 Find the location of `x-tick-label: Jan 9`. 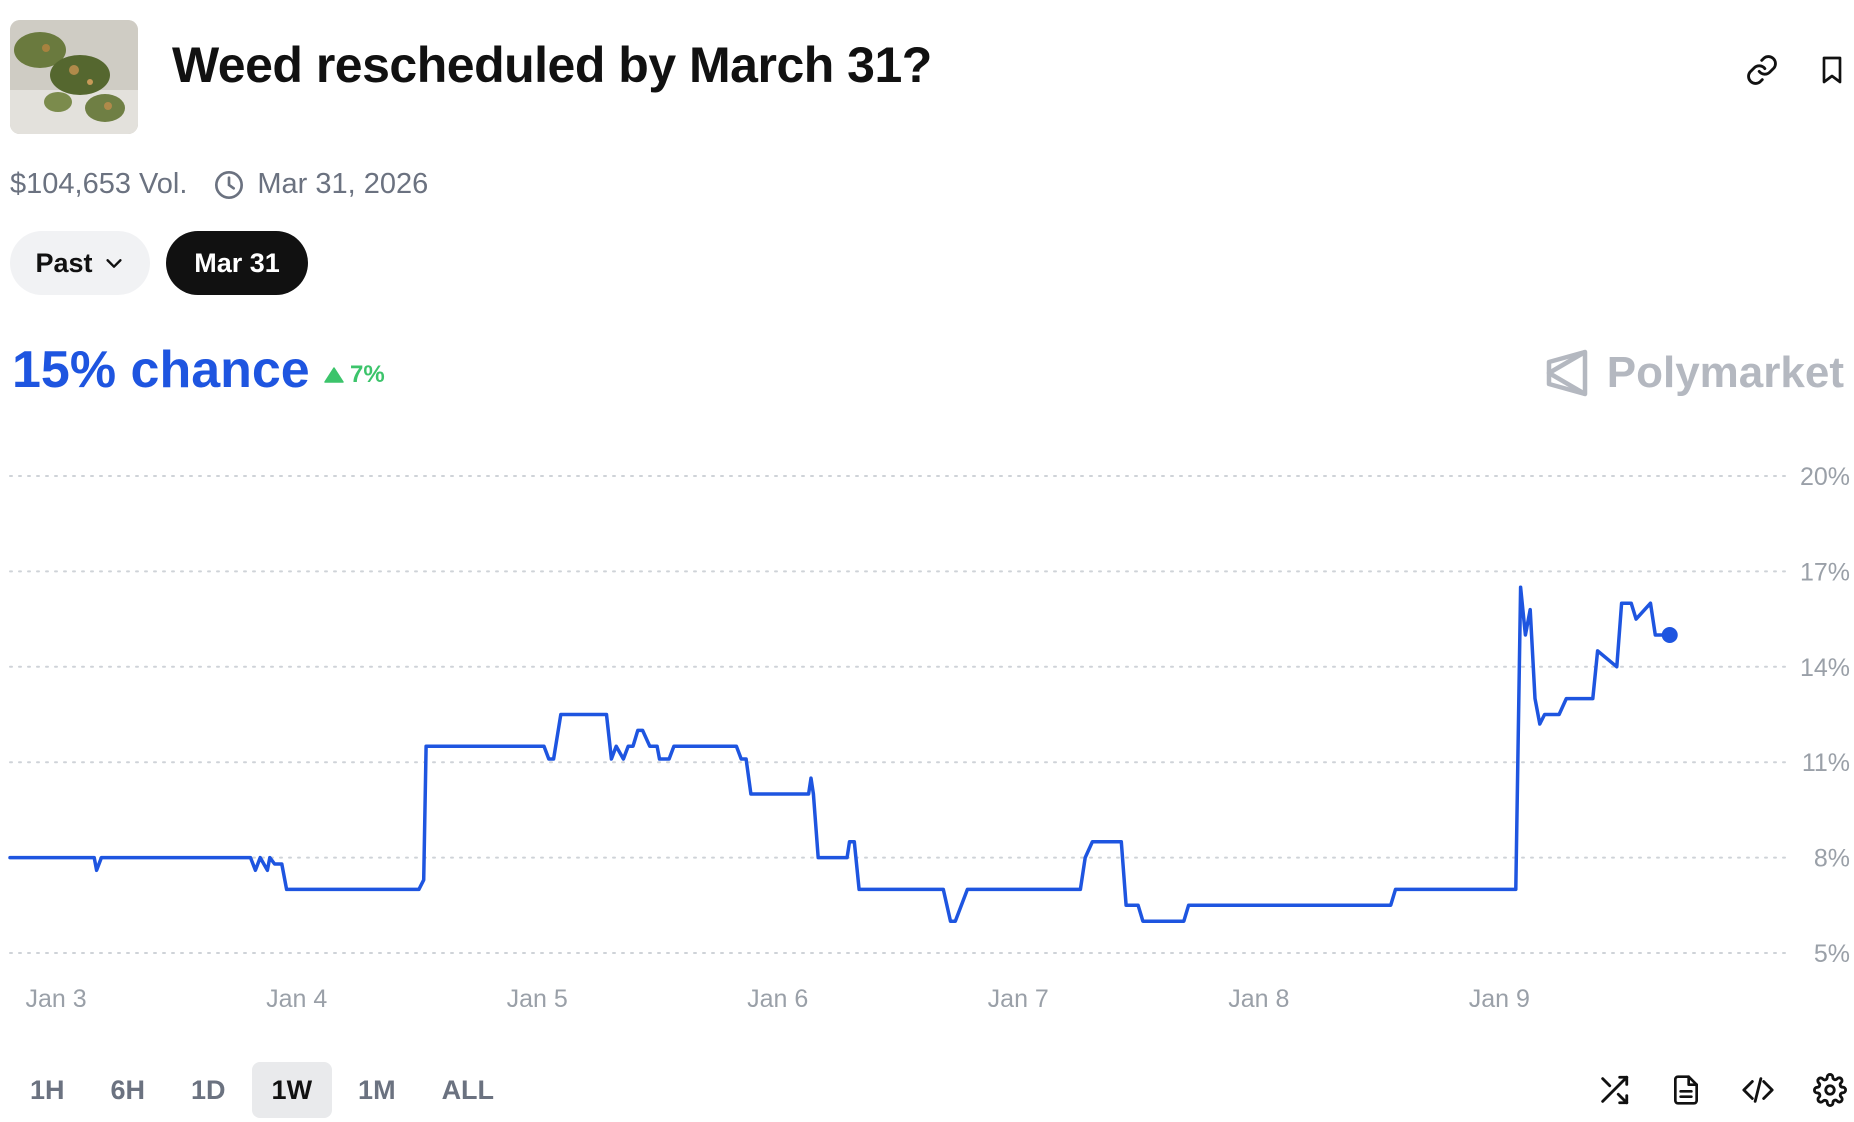

x-tick-label: Jan 9 is located at coordinates (1499, 999).